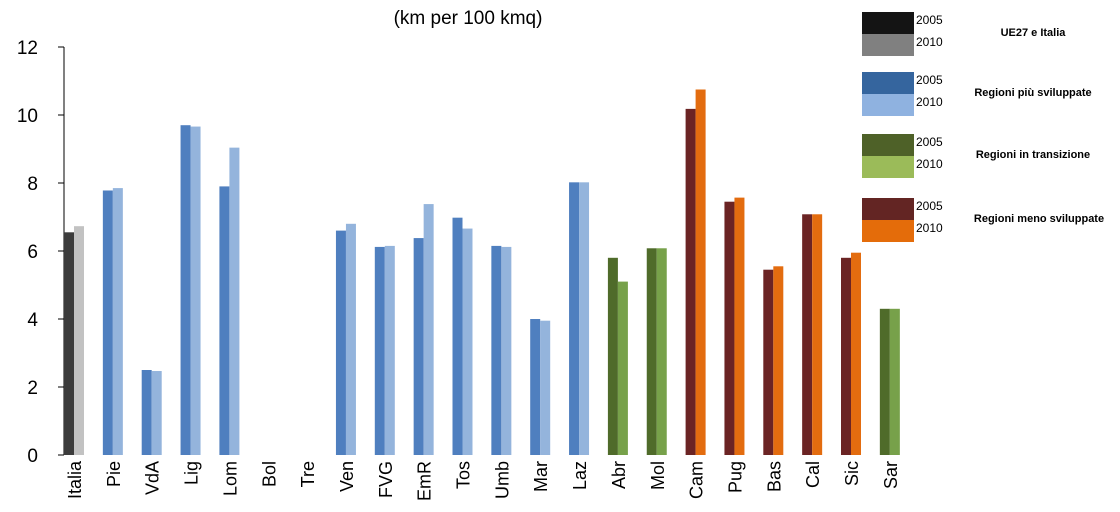  What do you see at coordinates (425, 481) in the screenshot?
I see `x-tick-label: EmR` at bounding box center [425, 481].